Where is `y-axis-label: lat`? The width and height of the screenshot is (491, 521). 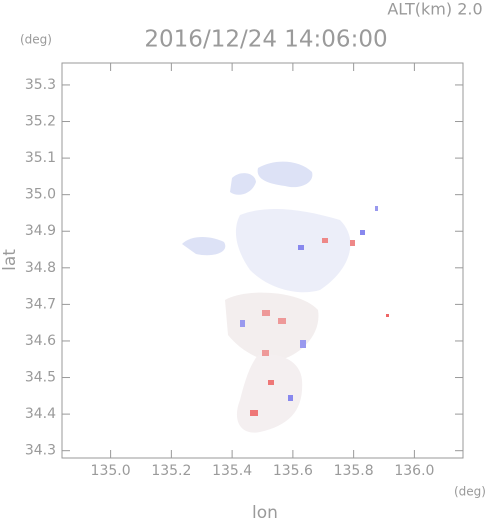 y-axis-label: lat is located at coordinates (10, 260).